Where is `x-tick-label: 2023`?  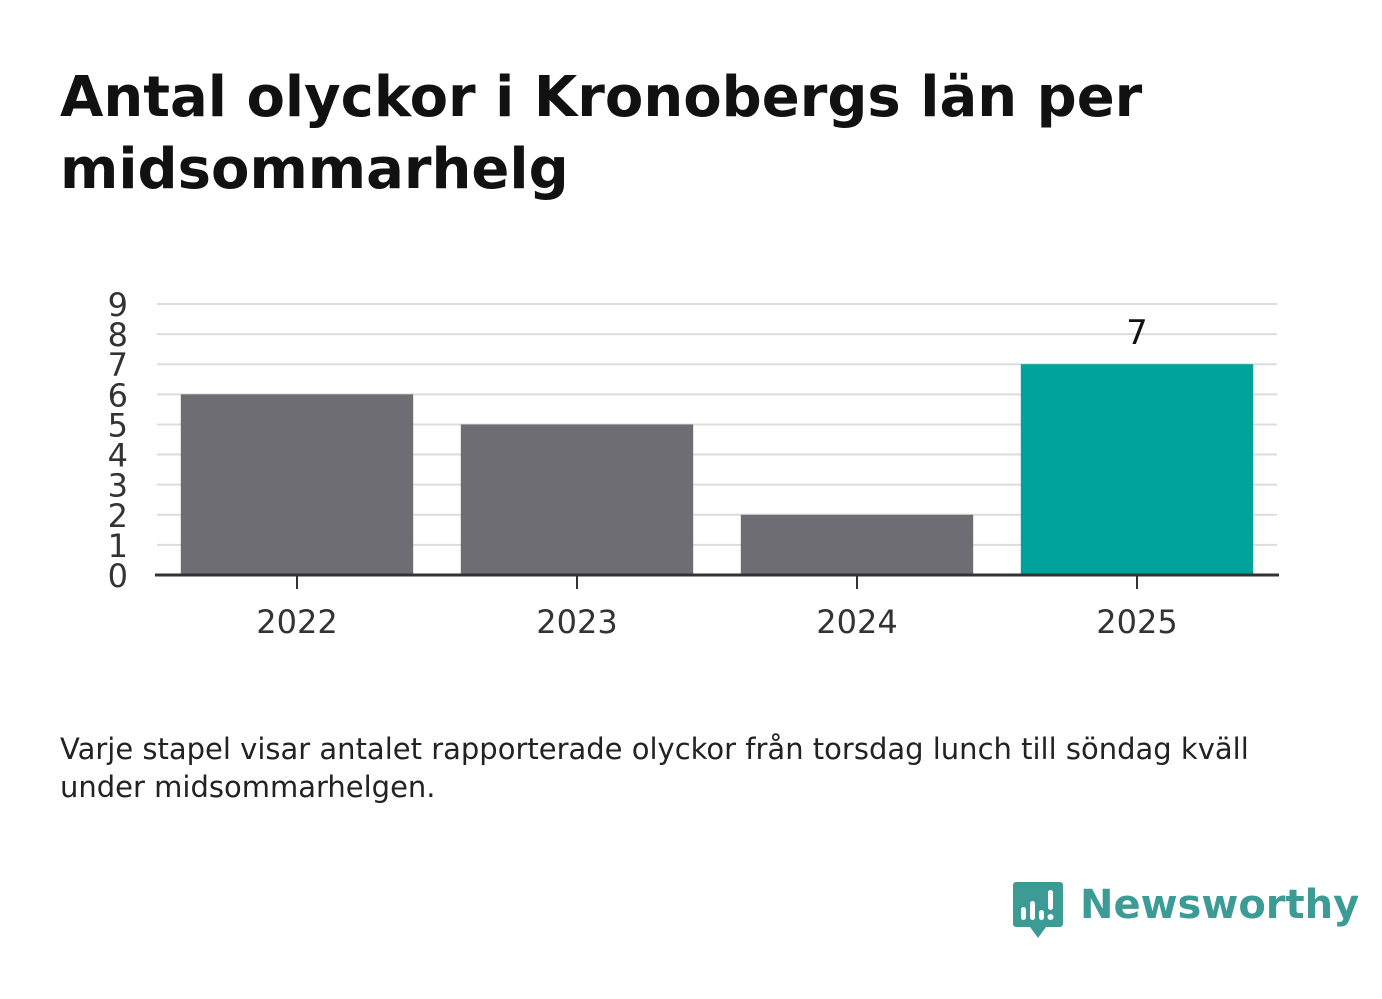 x-tick-label: 2023 is located at coordinates (576, 622).